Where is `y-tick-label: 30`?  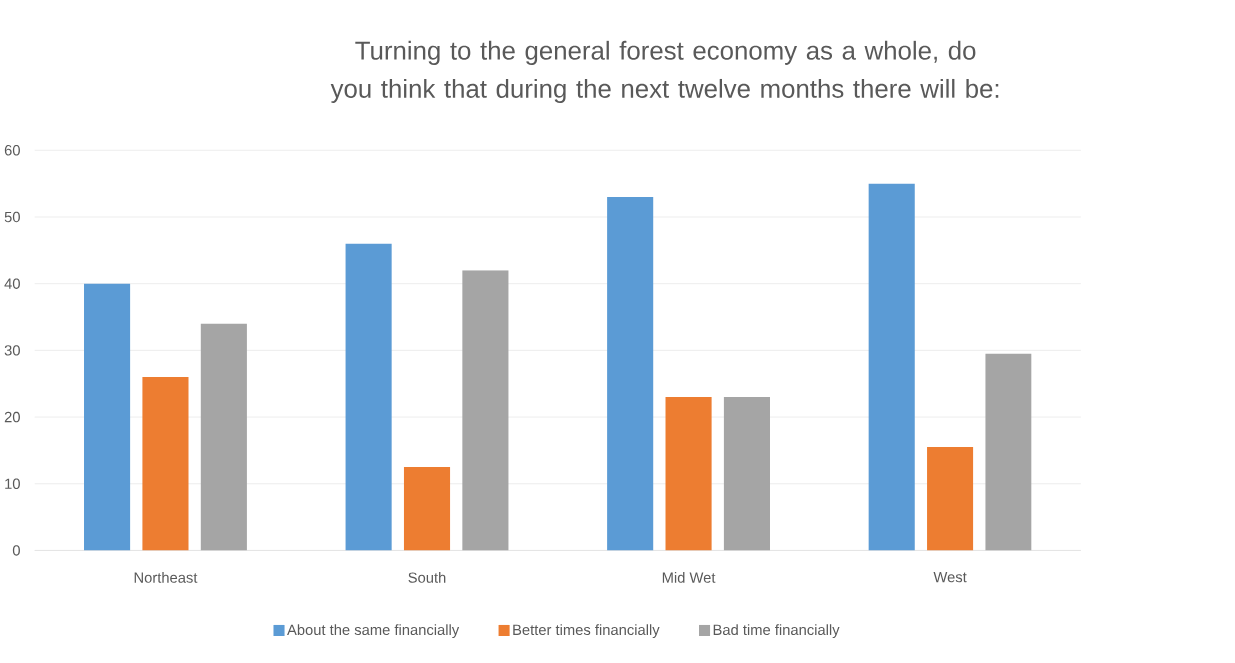 y-tick-label: 30 is located at coordinates (12, 350).